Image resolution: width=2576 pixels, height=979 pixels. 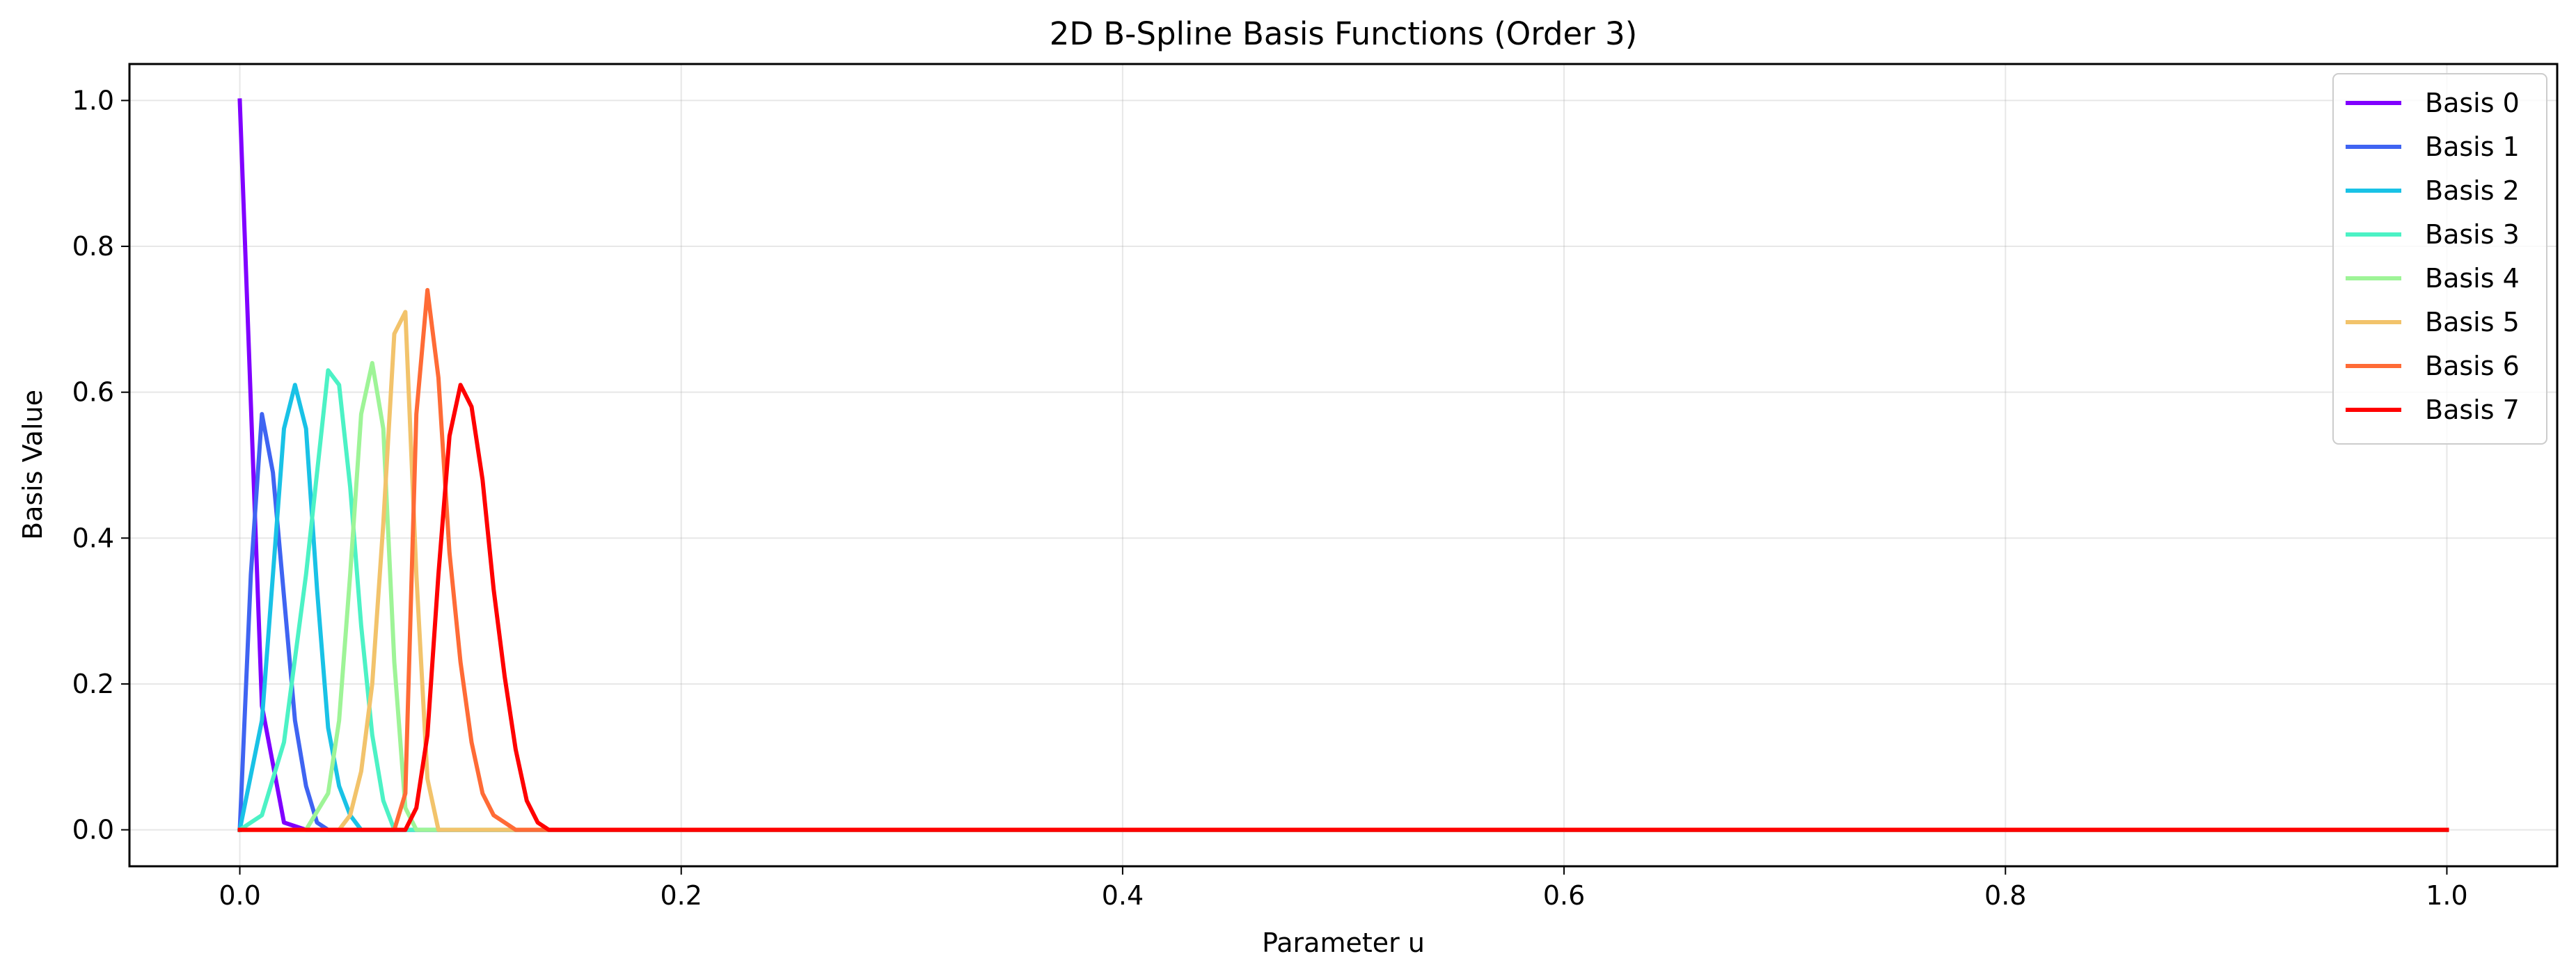 I want to click on x-tick-label: 0.8, so click(x=2005, y=895).